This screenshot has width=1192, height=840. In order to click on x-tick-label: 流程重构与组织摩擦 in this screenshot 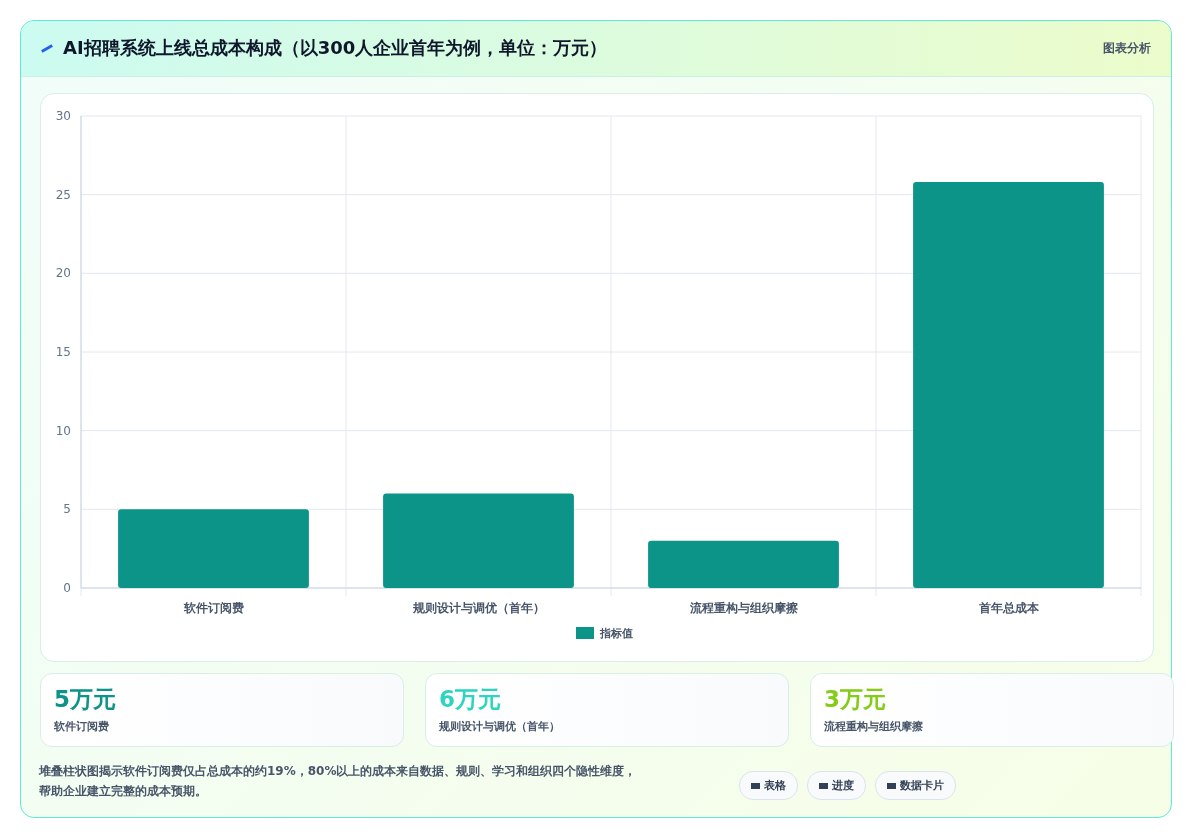, I will do `click(743, 608)`.